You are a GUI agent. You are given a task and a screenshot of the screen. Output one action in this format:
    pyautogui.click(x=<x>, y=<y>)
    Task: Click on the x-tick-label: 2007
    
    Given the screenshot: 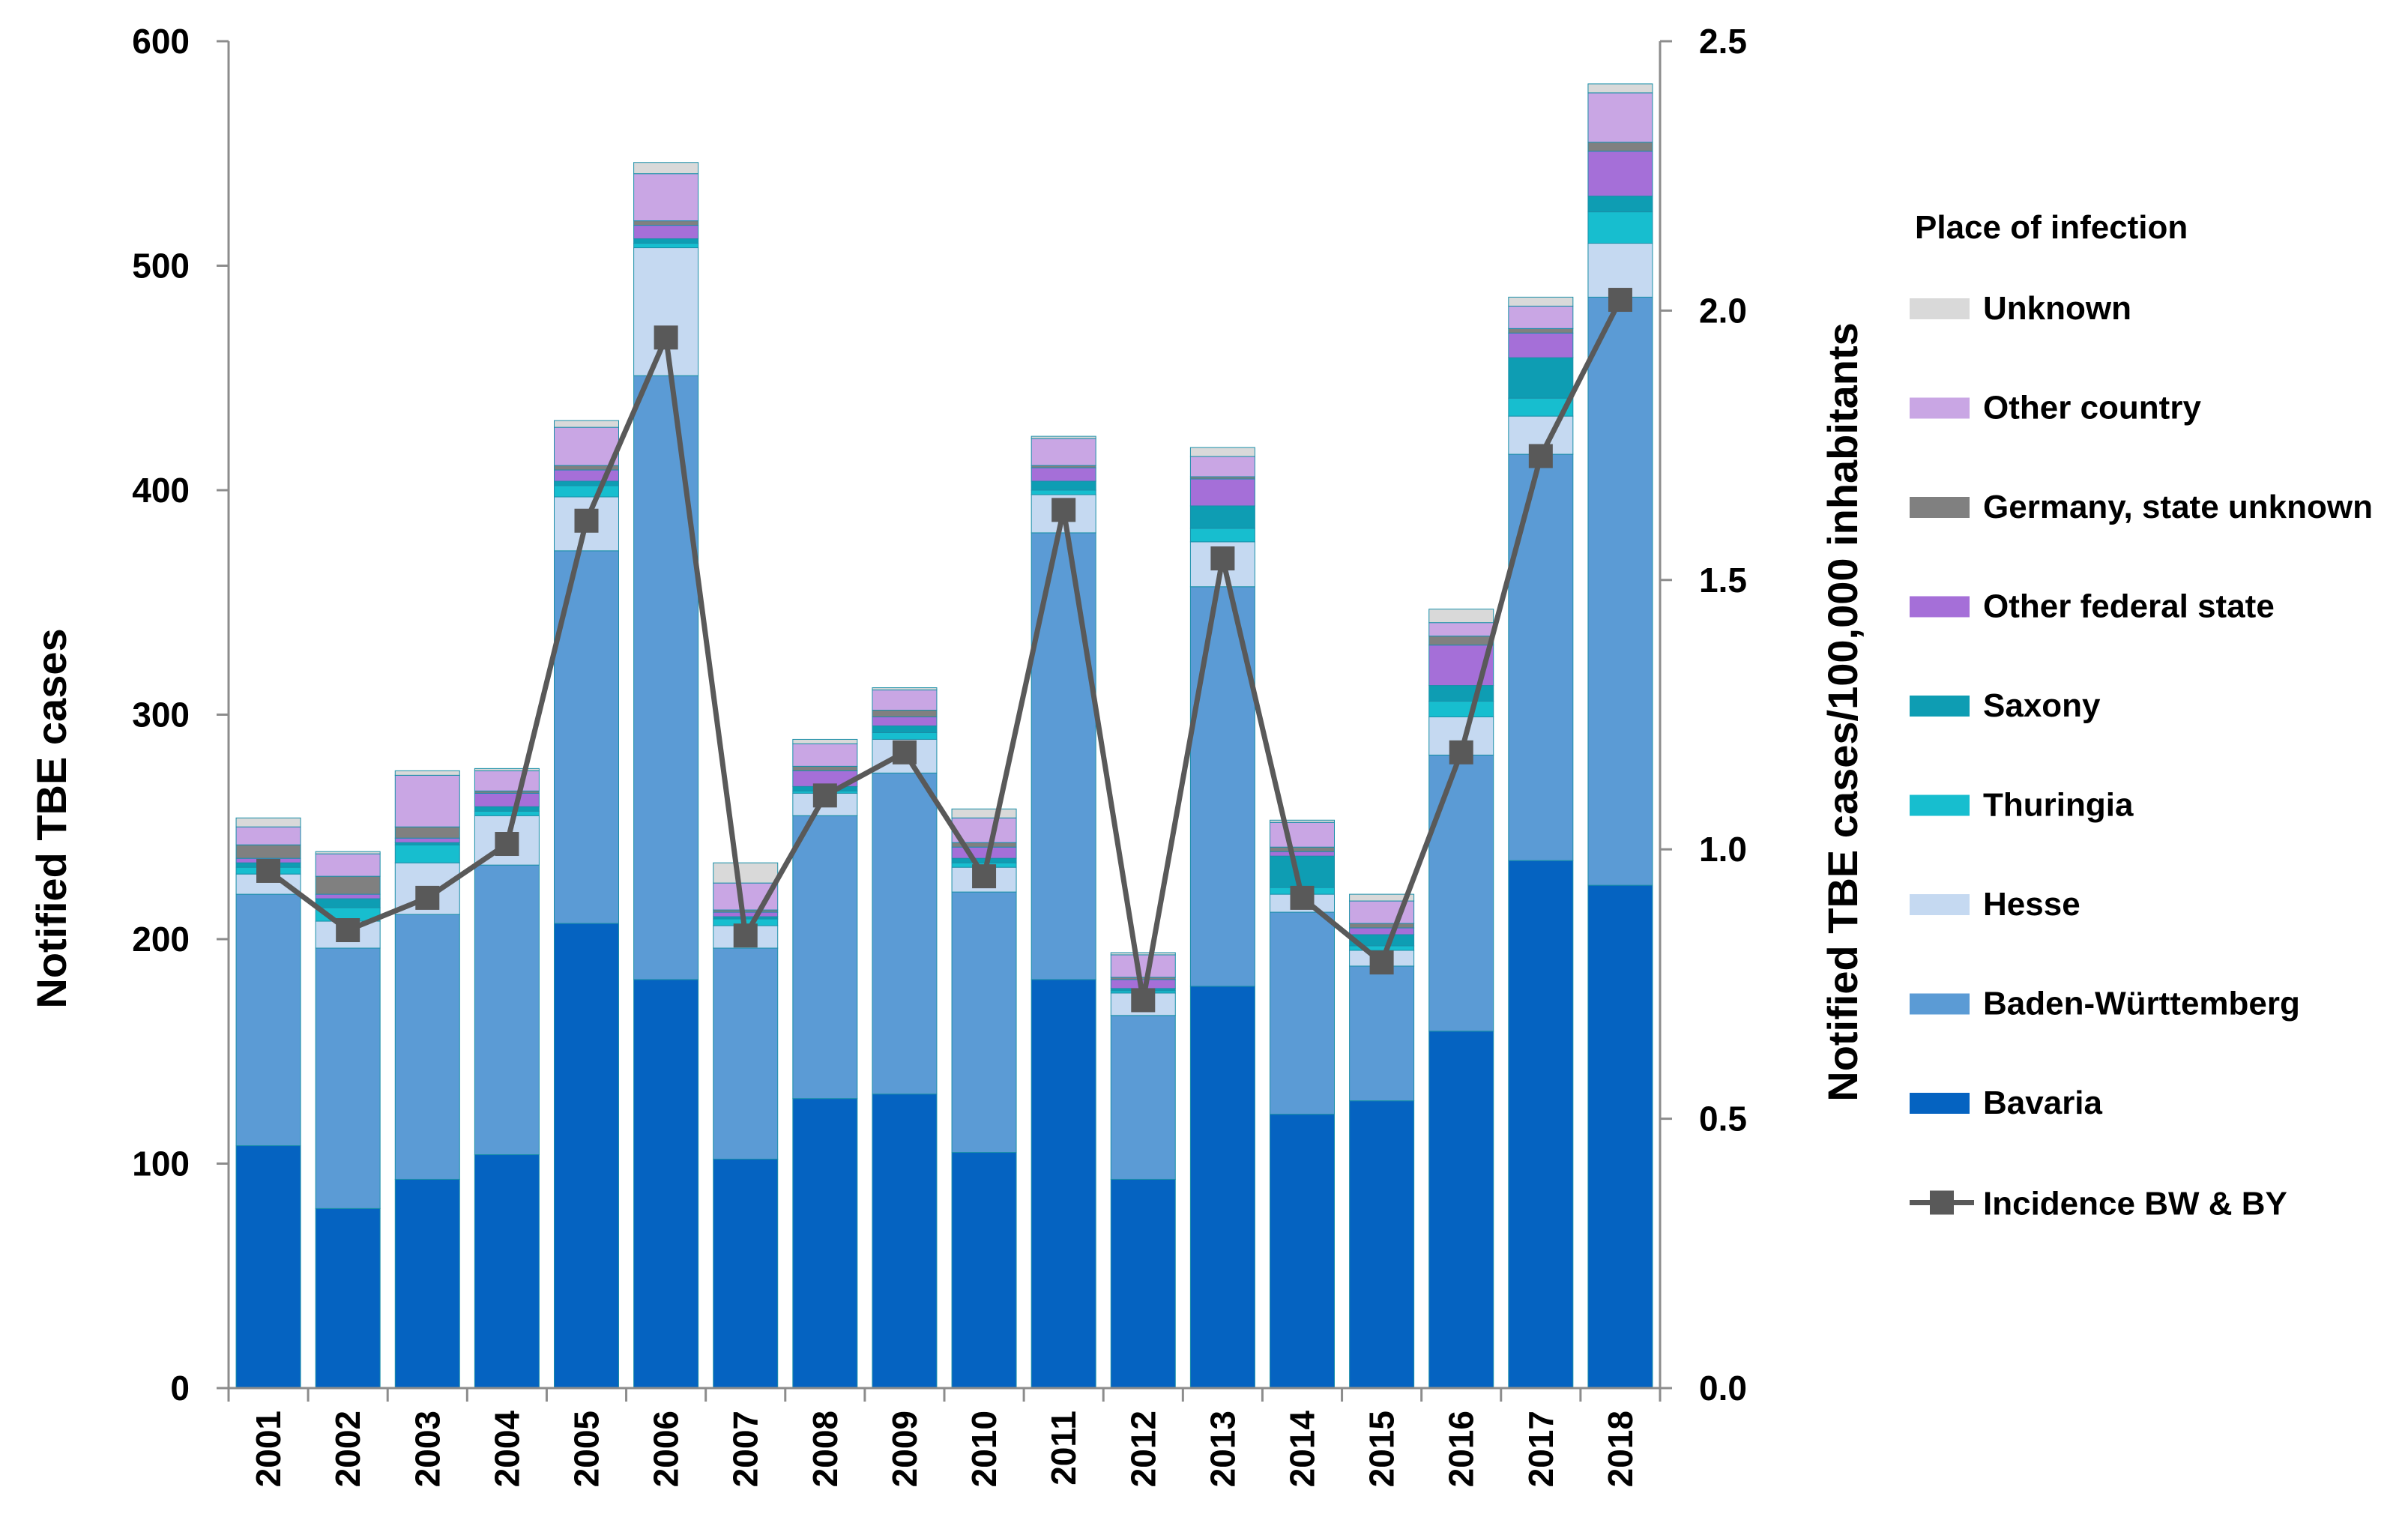 What is the action you would take?
    pyautogui.click(x=745, y=1449)
    